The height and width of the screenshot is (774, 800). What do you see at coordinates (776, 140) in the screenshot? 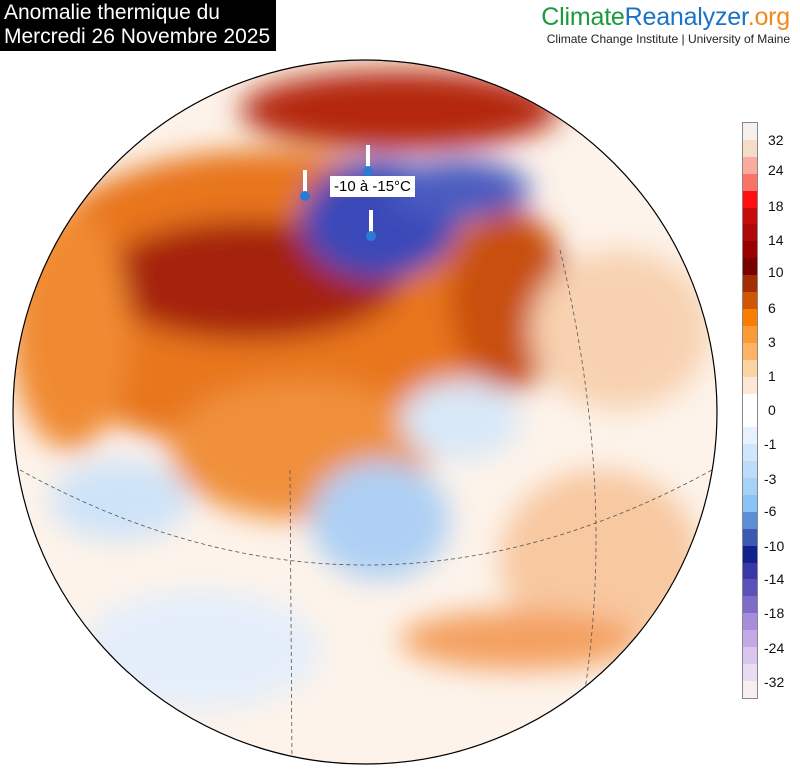
I see `legend-tick: 32` at bounding box center [776, 140].